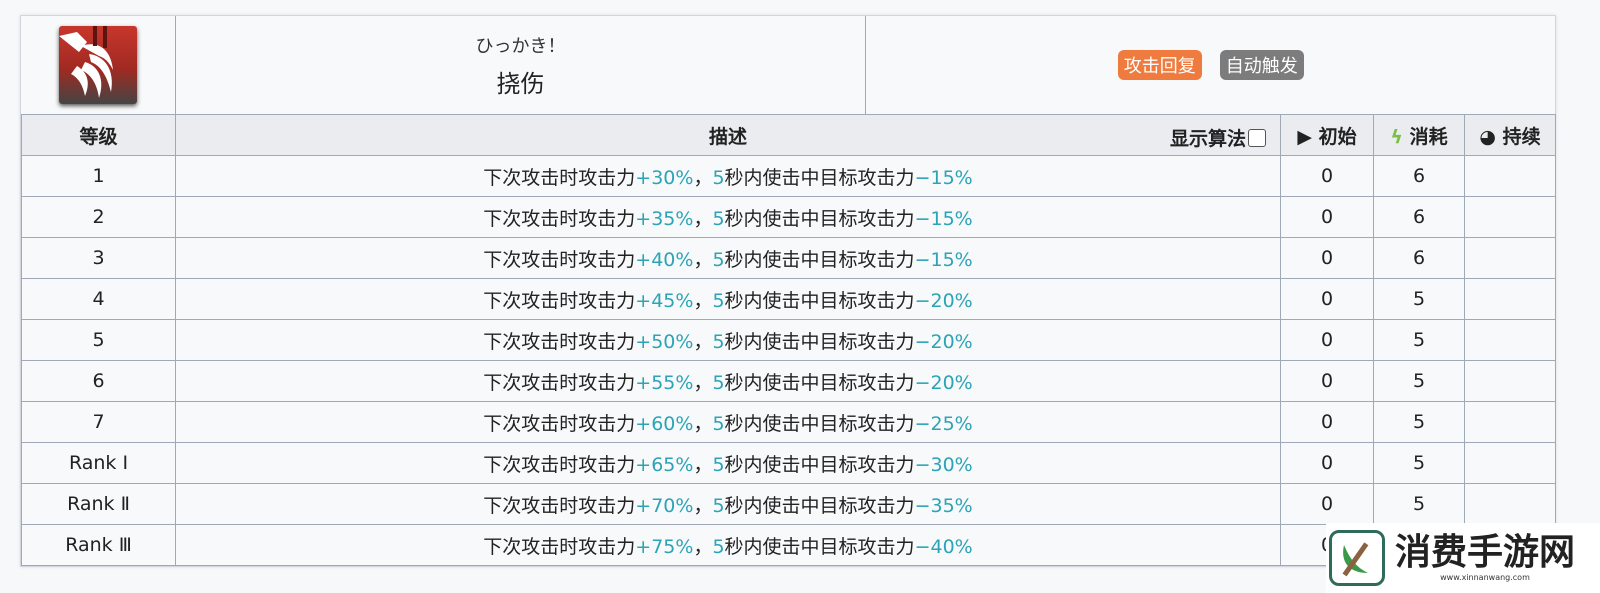 The image size is (1600, 593). I want to click on table-row: 3 下次攻击时攻击力+40%，5秒内使击中目标攻击力−15% 0 6, so click(789, 258).